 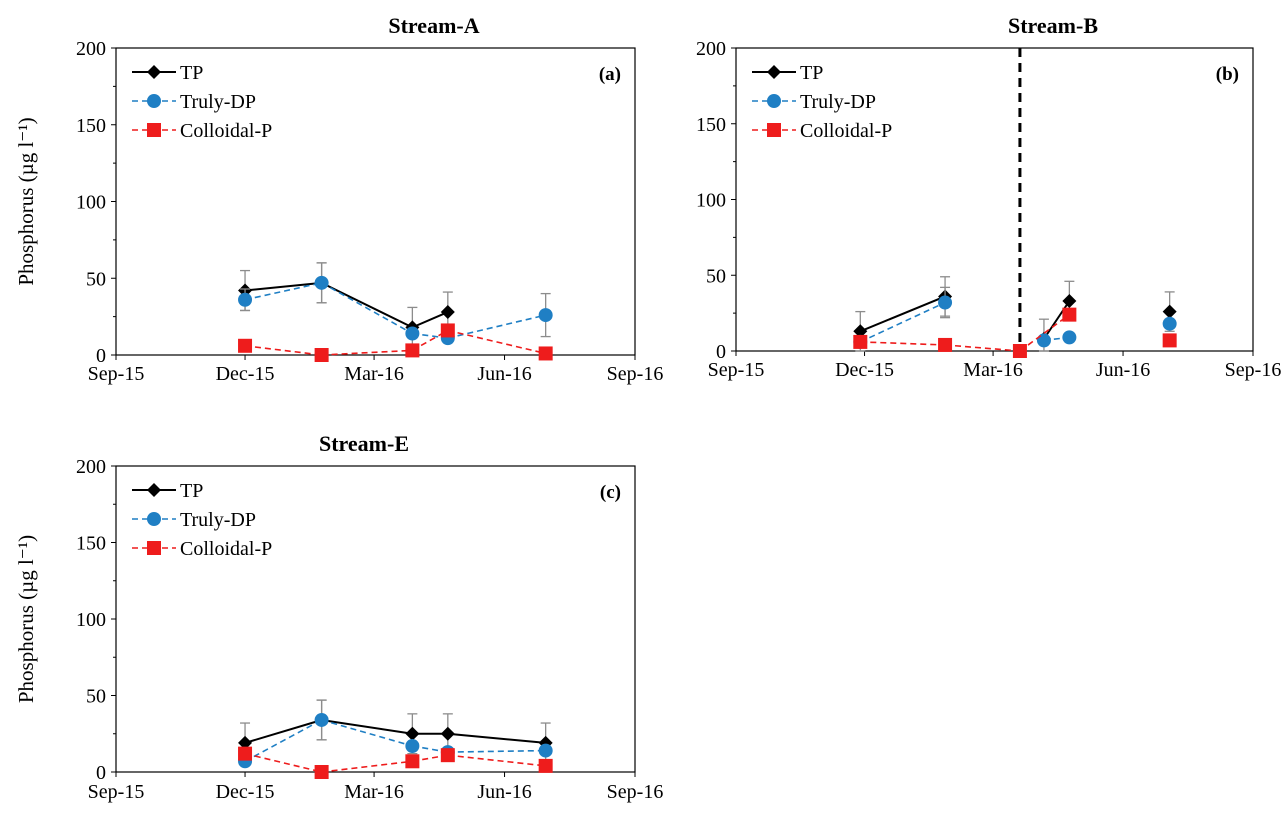 What do you see at coordinates (433, 25) in the screenshot?
I see `chart-title: Stream-A` at bounding box center [433, 25].